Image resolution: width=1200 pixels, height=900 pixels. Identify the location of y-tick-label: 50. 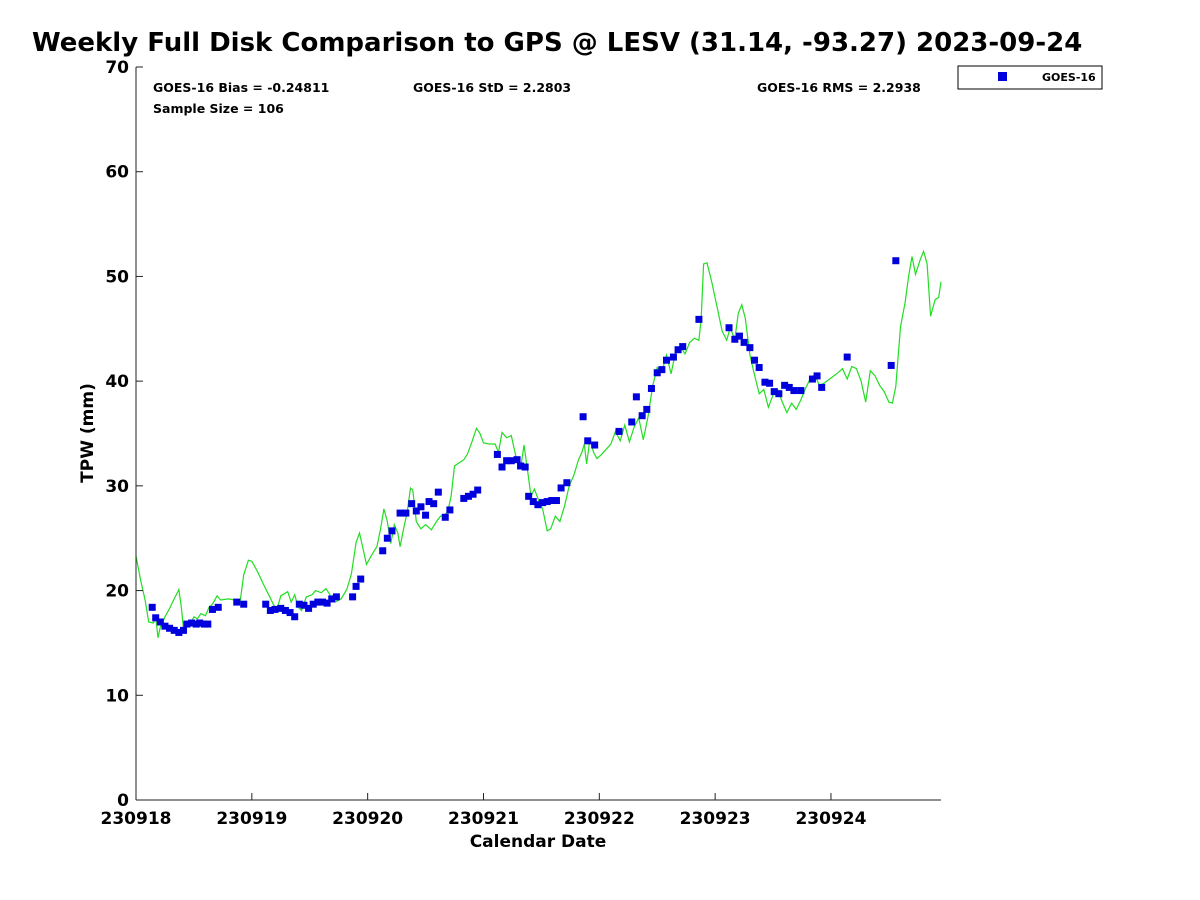
(117, 277).